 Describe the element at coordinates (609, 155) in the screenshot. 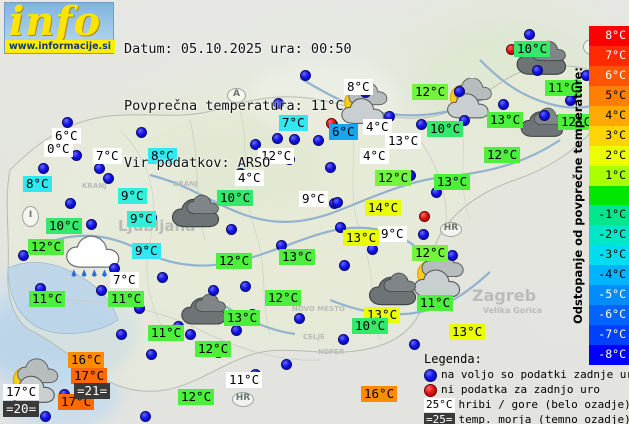

I see `color-scale-row: 2°C` at that location.